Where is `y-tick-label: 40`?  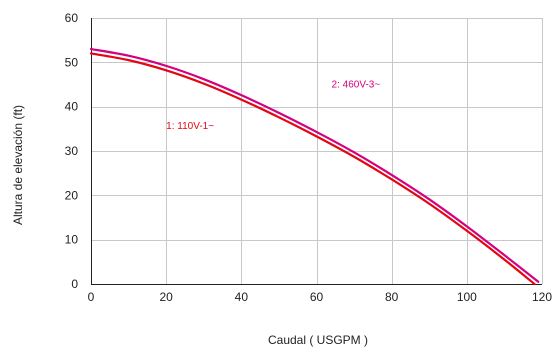
y-tick-label: 40 is located at coordinates (72, 107).